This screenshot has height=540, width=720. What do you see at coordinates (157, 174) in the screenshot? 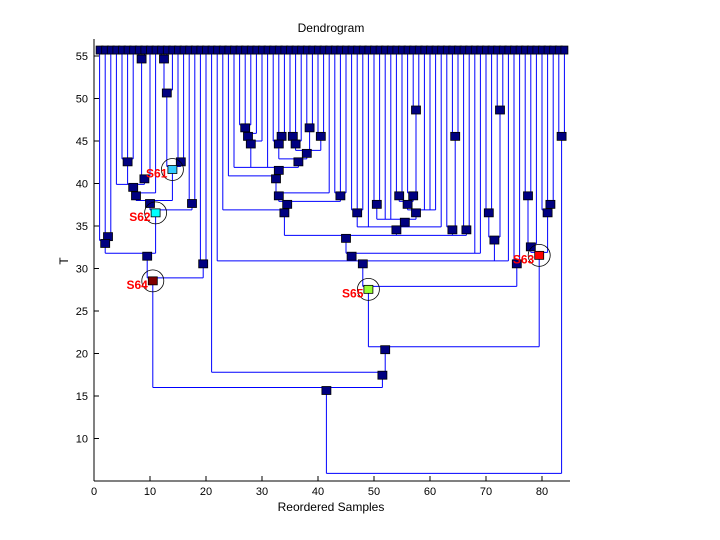
I see `special-node-label: S61` at bounding box center [157, 174].